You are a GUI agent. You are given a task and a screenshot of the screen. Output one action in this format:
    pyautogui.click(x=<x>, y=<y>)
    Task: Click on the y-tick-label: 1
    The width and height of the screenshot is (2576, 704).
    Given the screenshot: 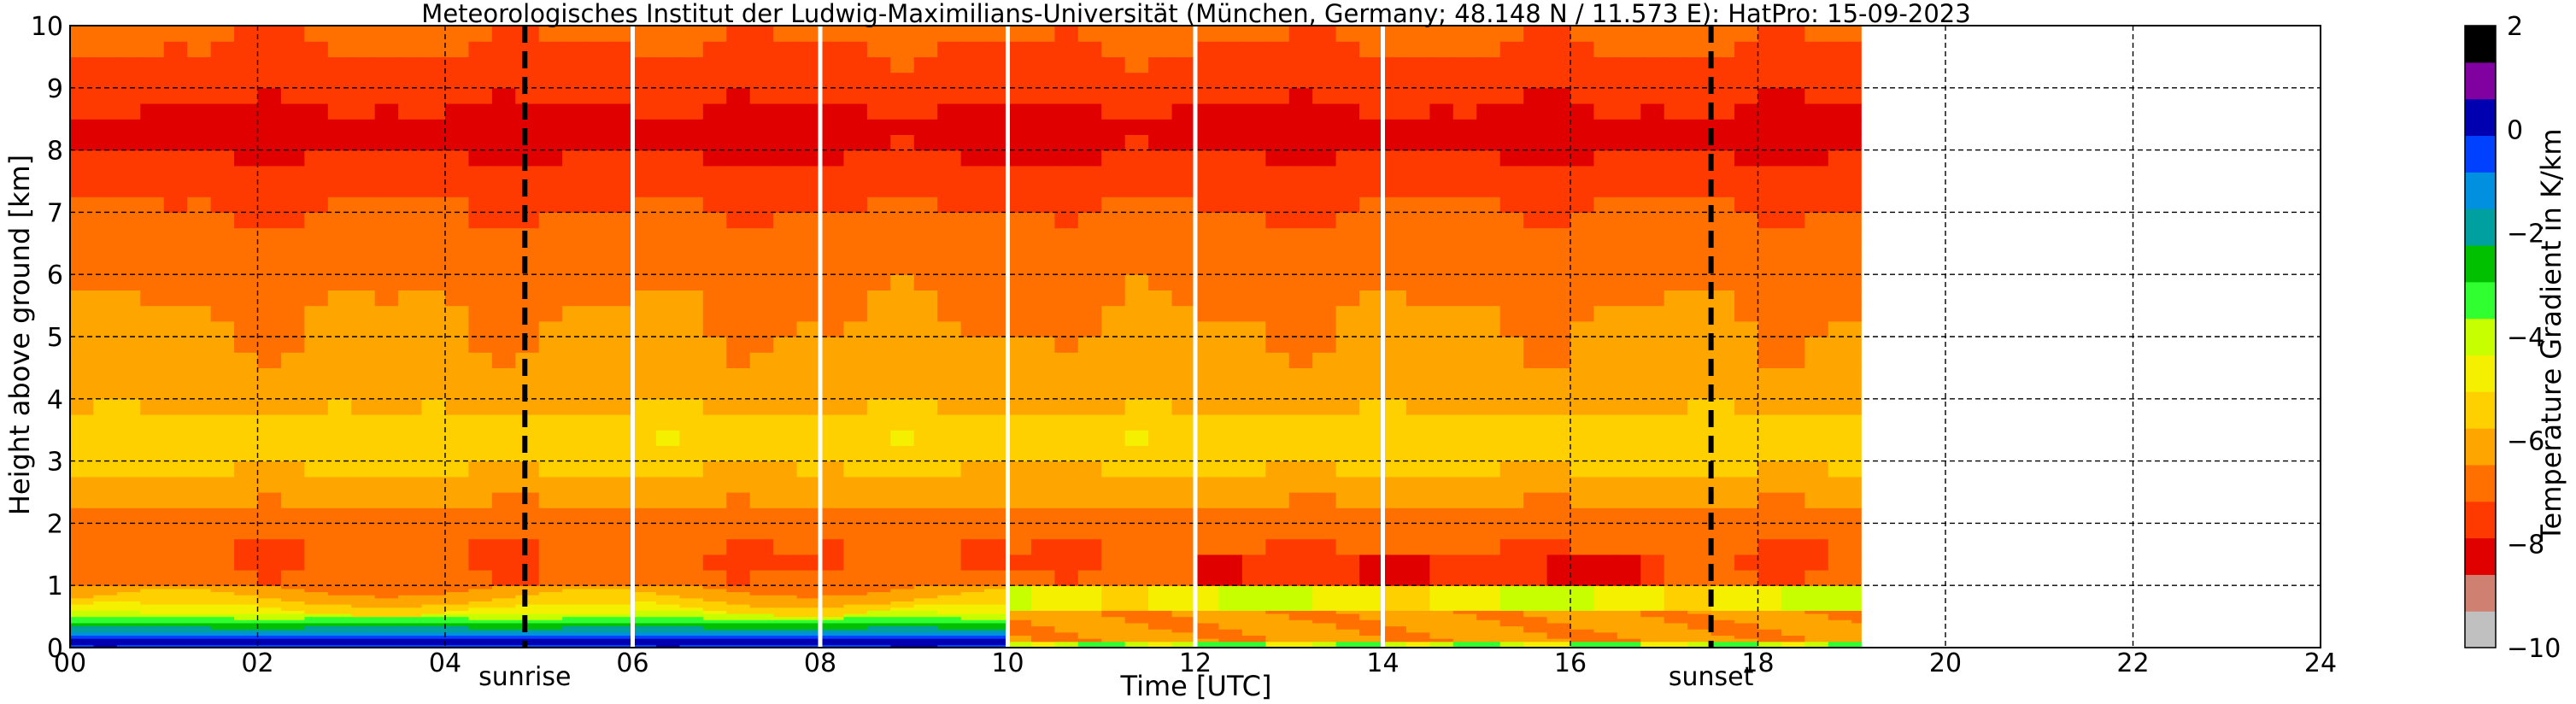 What is the action you would take?
    pyautogui.click(x=55, y=586)
    